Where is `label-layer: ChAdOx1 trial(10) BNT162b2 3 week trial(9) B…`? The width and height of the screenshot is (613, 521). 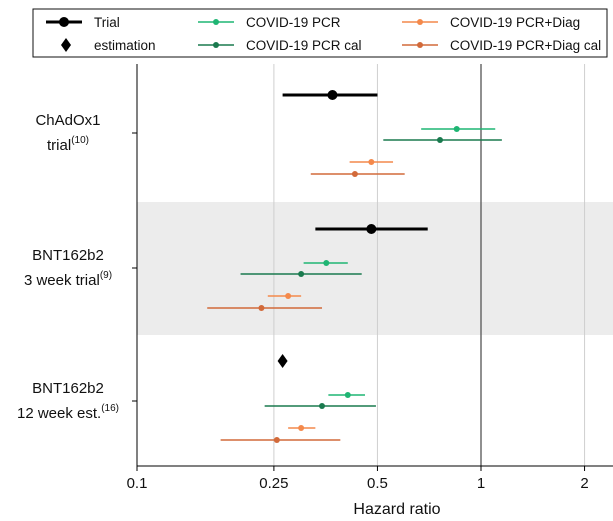
label-layer: ChAdOx1 trial(10) BNT162b2 3 week trial(9) B… is located at coordinates (68, 267).